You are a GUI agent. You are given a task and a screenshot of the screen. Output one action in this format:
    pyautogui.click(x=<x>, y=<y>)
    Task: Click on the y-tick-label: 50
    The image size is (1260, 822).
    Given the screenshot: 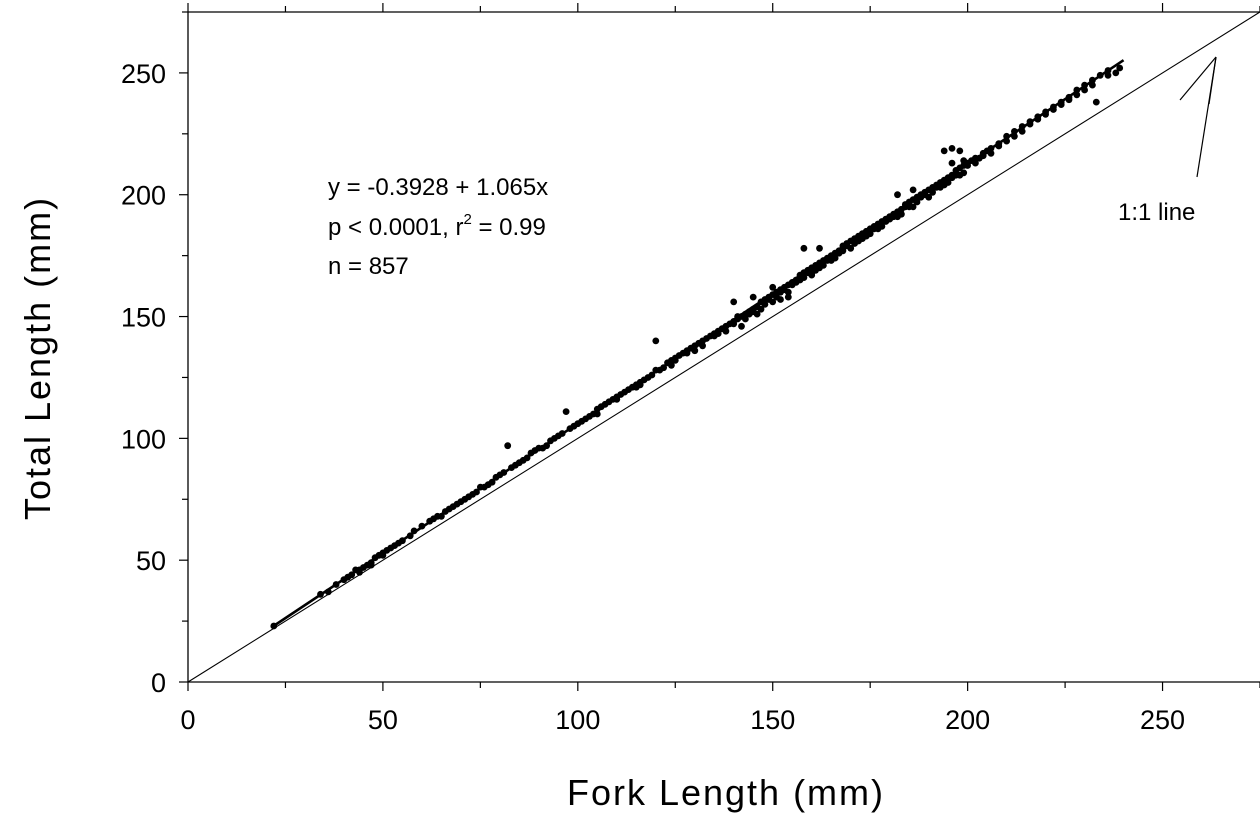 What is the action you would take?
    pyautogui.click(x=151, y=561)
    